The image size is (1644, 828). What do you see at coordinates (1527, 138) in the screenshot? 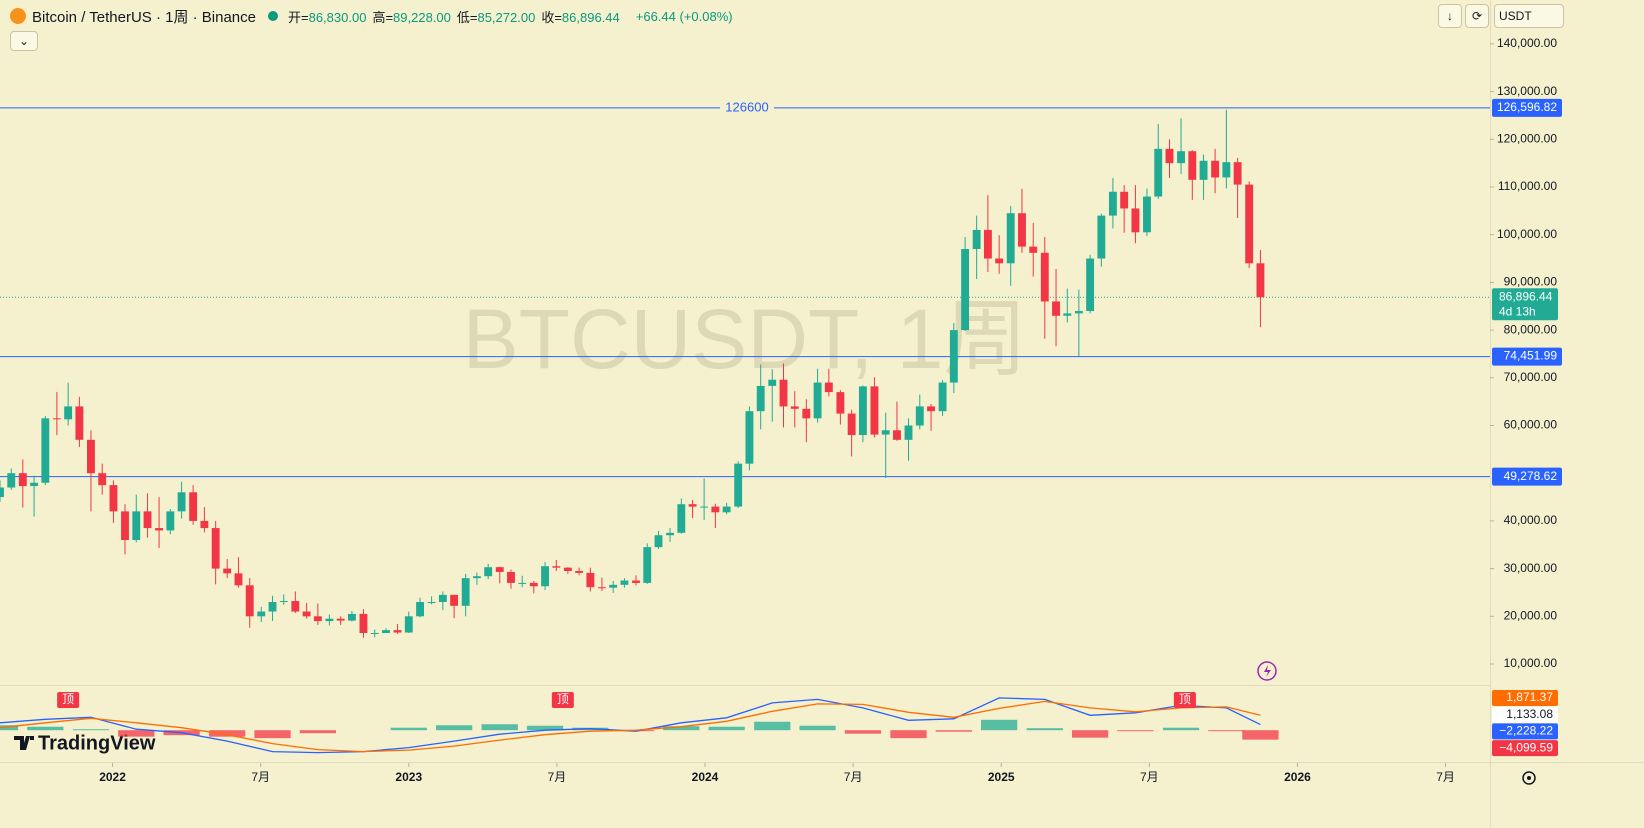
I see `y-tick-label: 120,000.00` at bounding box center [1527, 138].